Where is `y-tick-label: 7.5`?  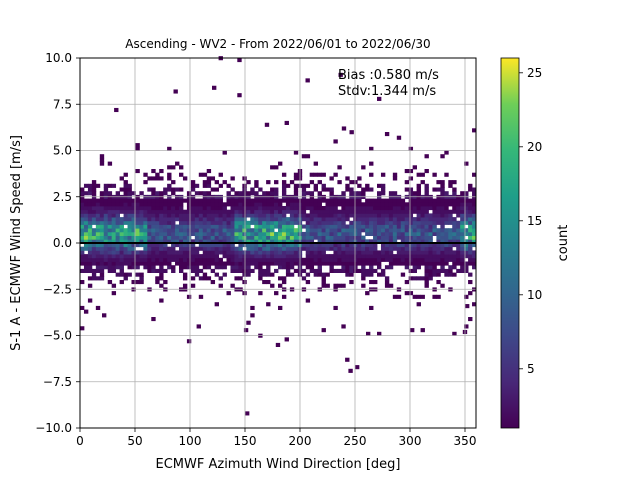
y-tick-label: 7.5 is located at coordinates (62, 104).